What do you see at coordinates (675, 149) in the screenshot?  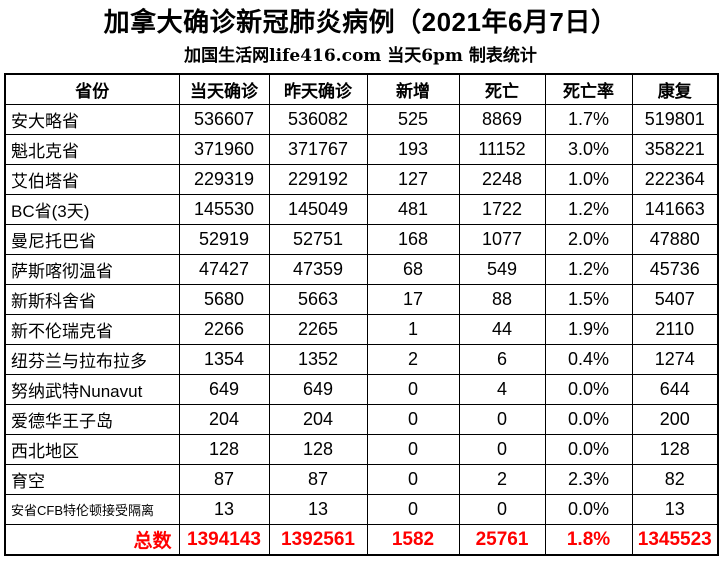 I see `value-cell: 358221` at bounding box center [675, 149].